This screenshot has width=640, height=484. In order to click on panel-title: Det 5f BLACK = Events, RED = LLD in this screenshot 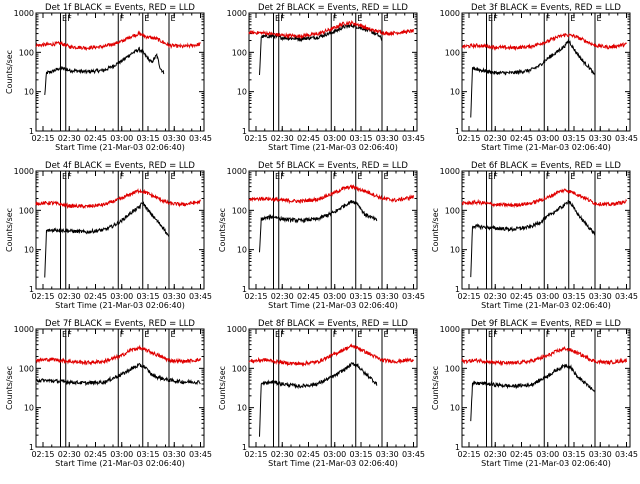, I will do `click(333, 166)`.